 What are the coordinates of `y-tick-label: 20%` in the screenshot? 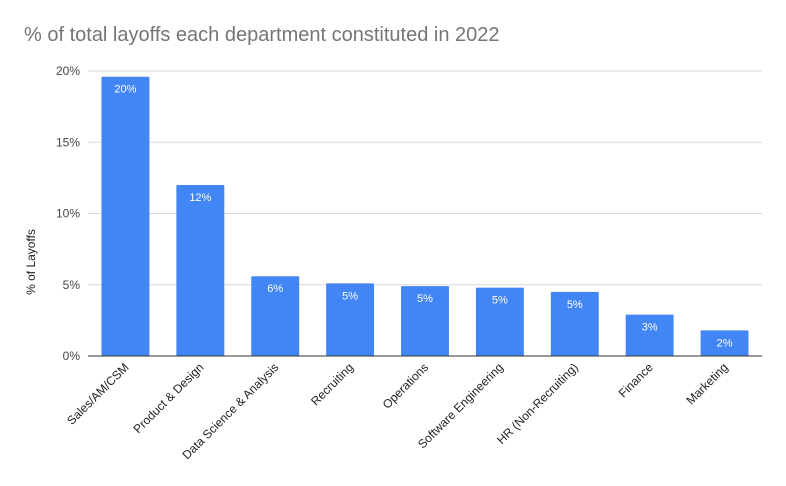 It's located at (68, 71).